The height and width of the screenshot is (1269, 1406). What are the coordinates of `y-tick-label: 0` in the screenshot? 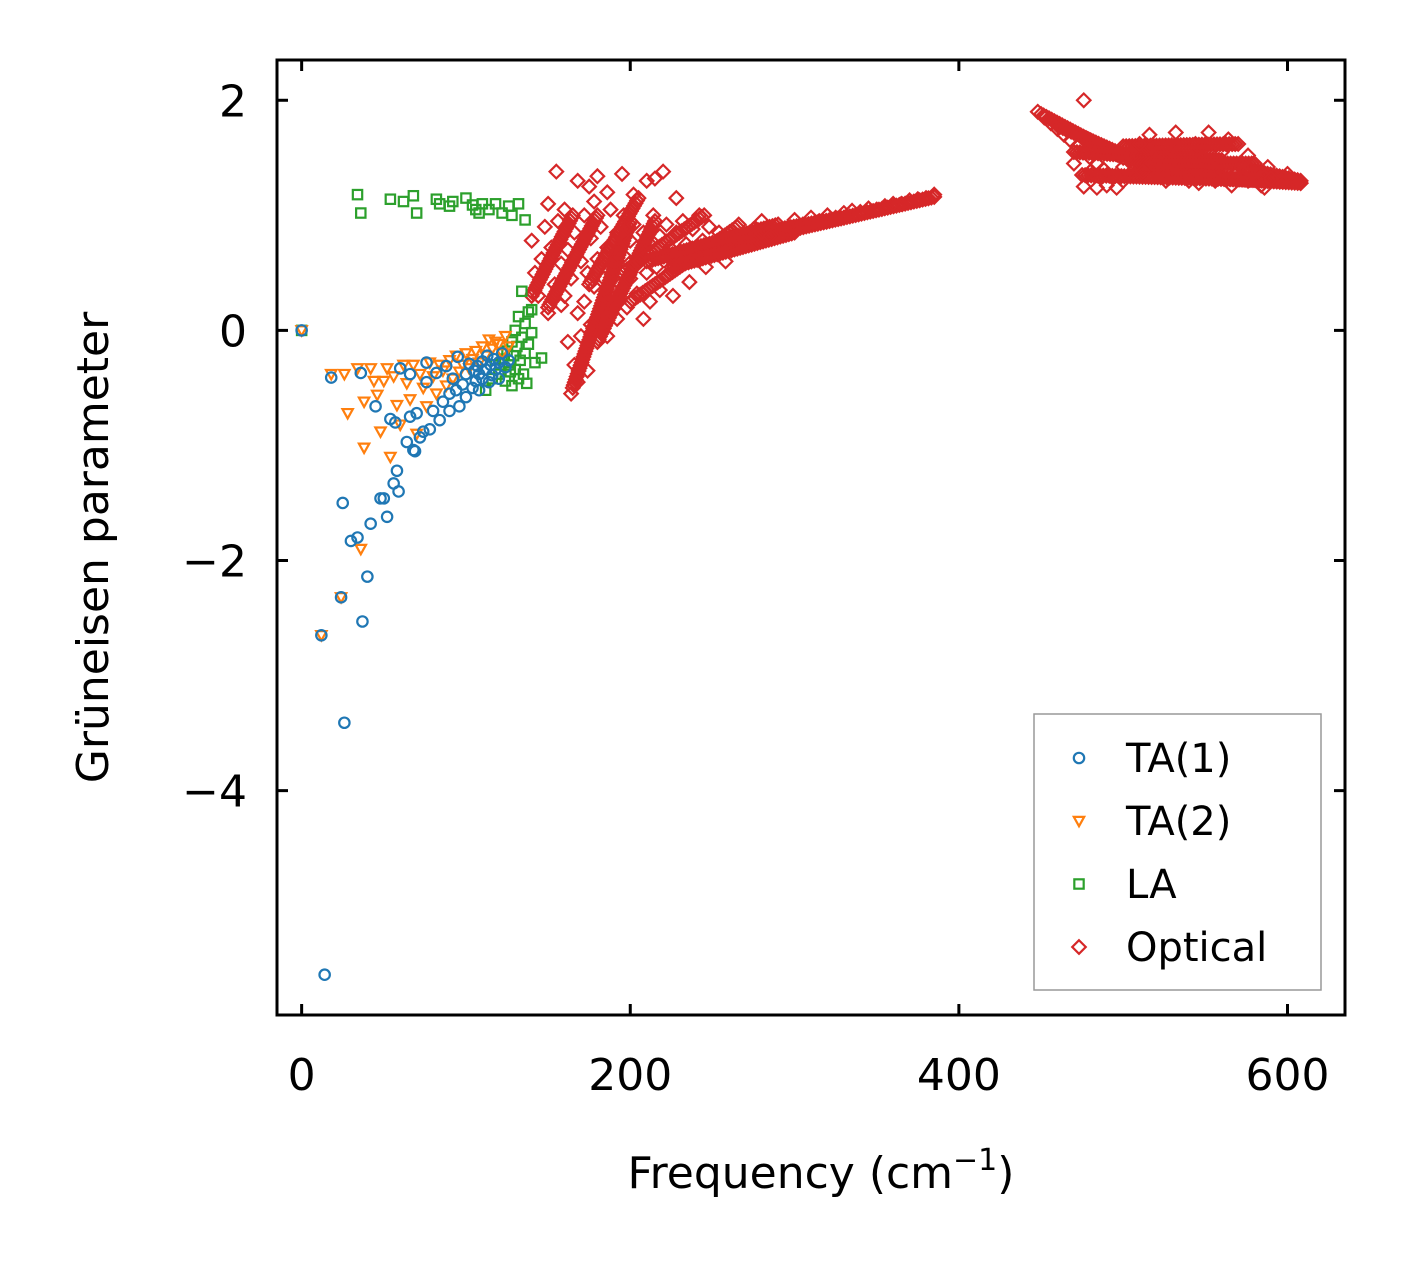 It's located at (233, 331).